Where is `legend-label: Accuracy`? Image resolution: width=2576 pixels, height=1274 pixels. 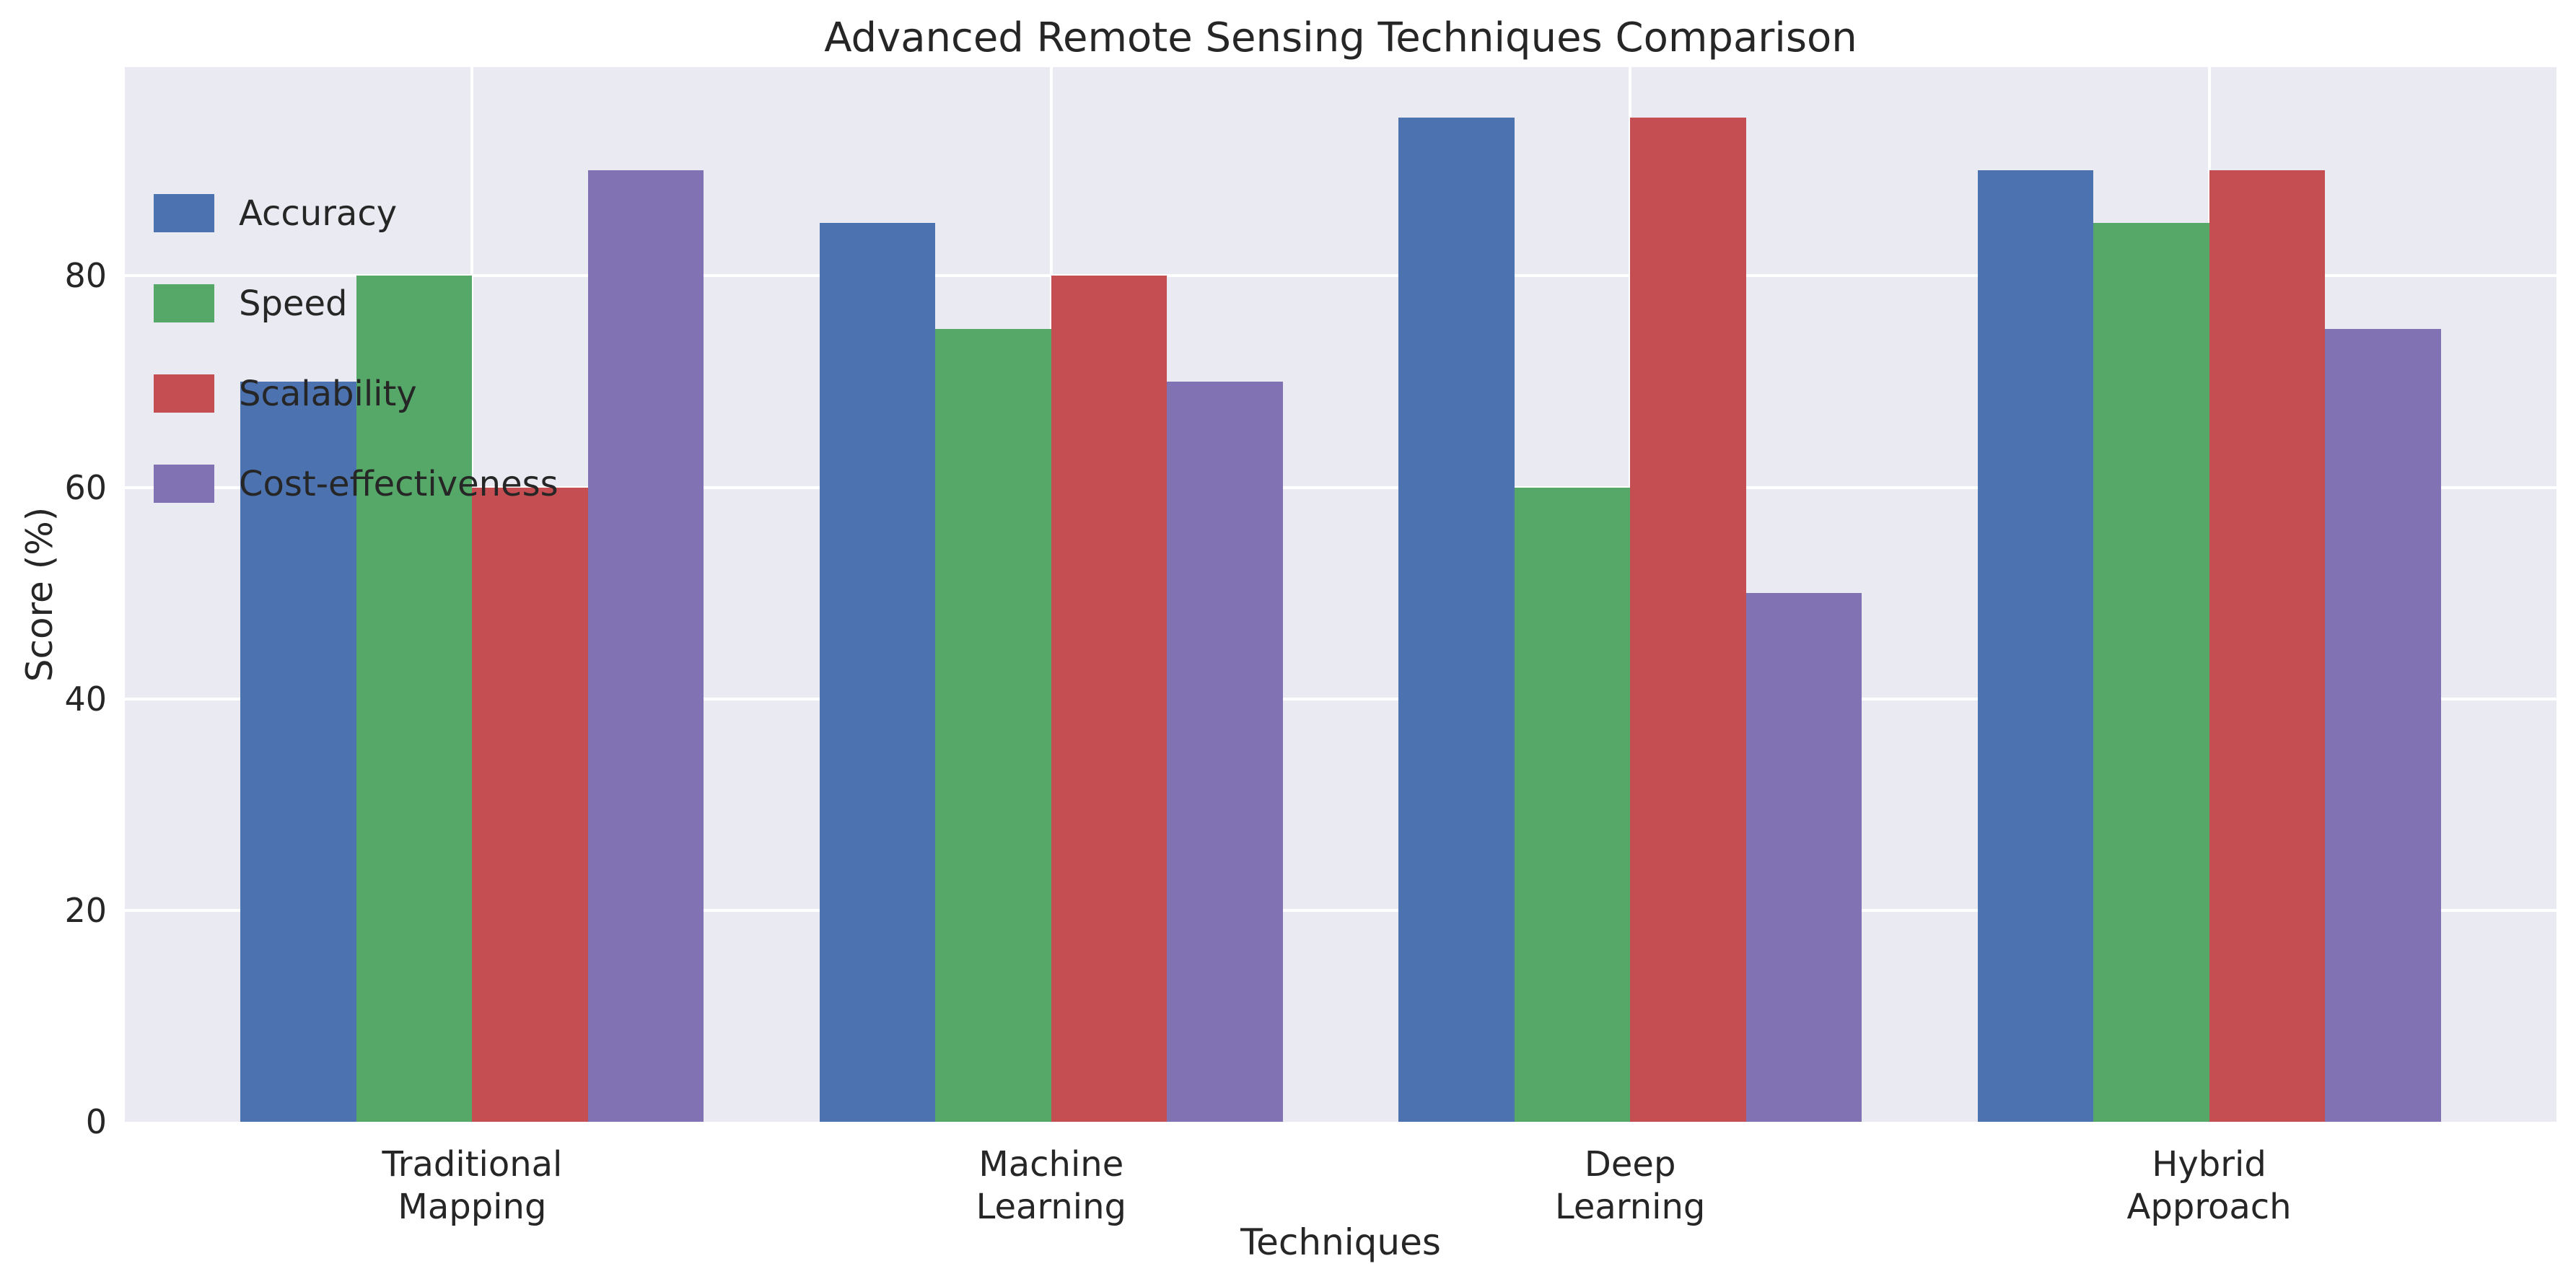
legend-label: Accuracy is located at coordinates (318, 214).